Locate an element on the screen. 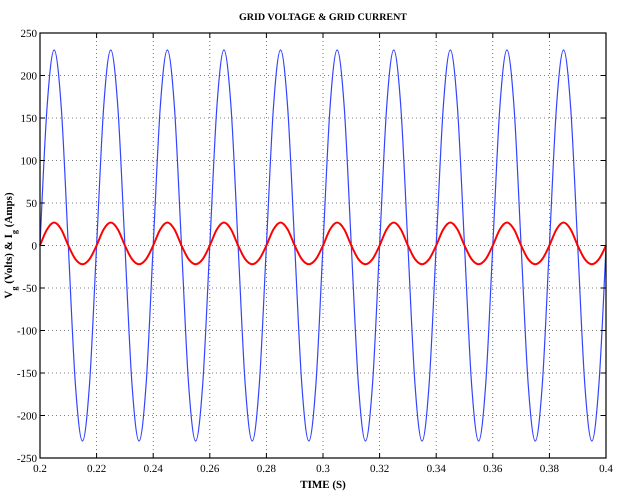 The width and height of the screenshot is (621, 496). chart-title: GRID VOLTAGE & GRID CURRENT is located at coordinates (323, 17).